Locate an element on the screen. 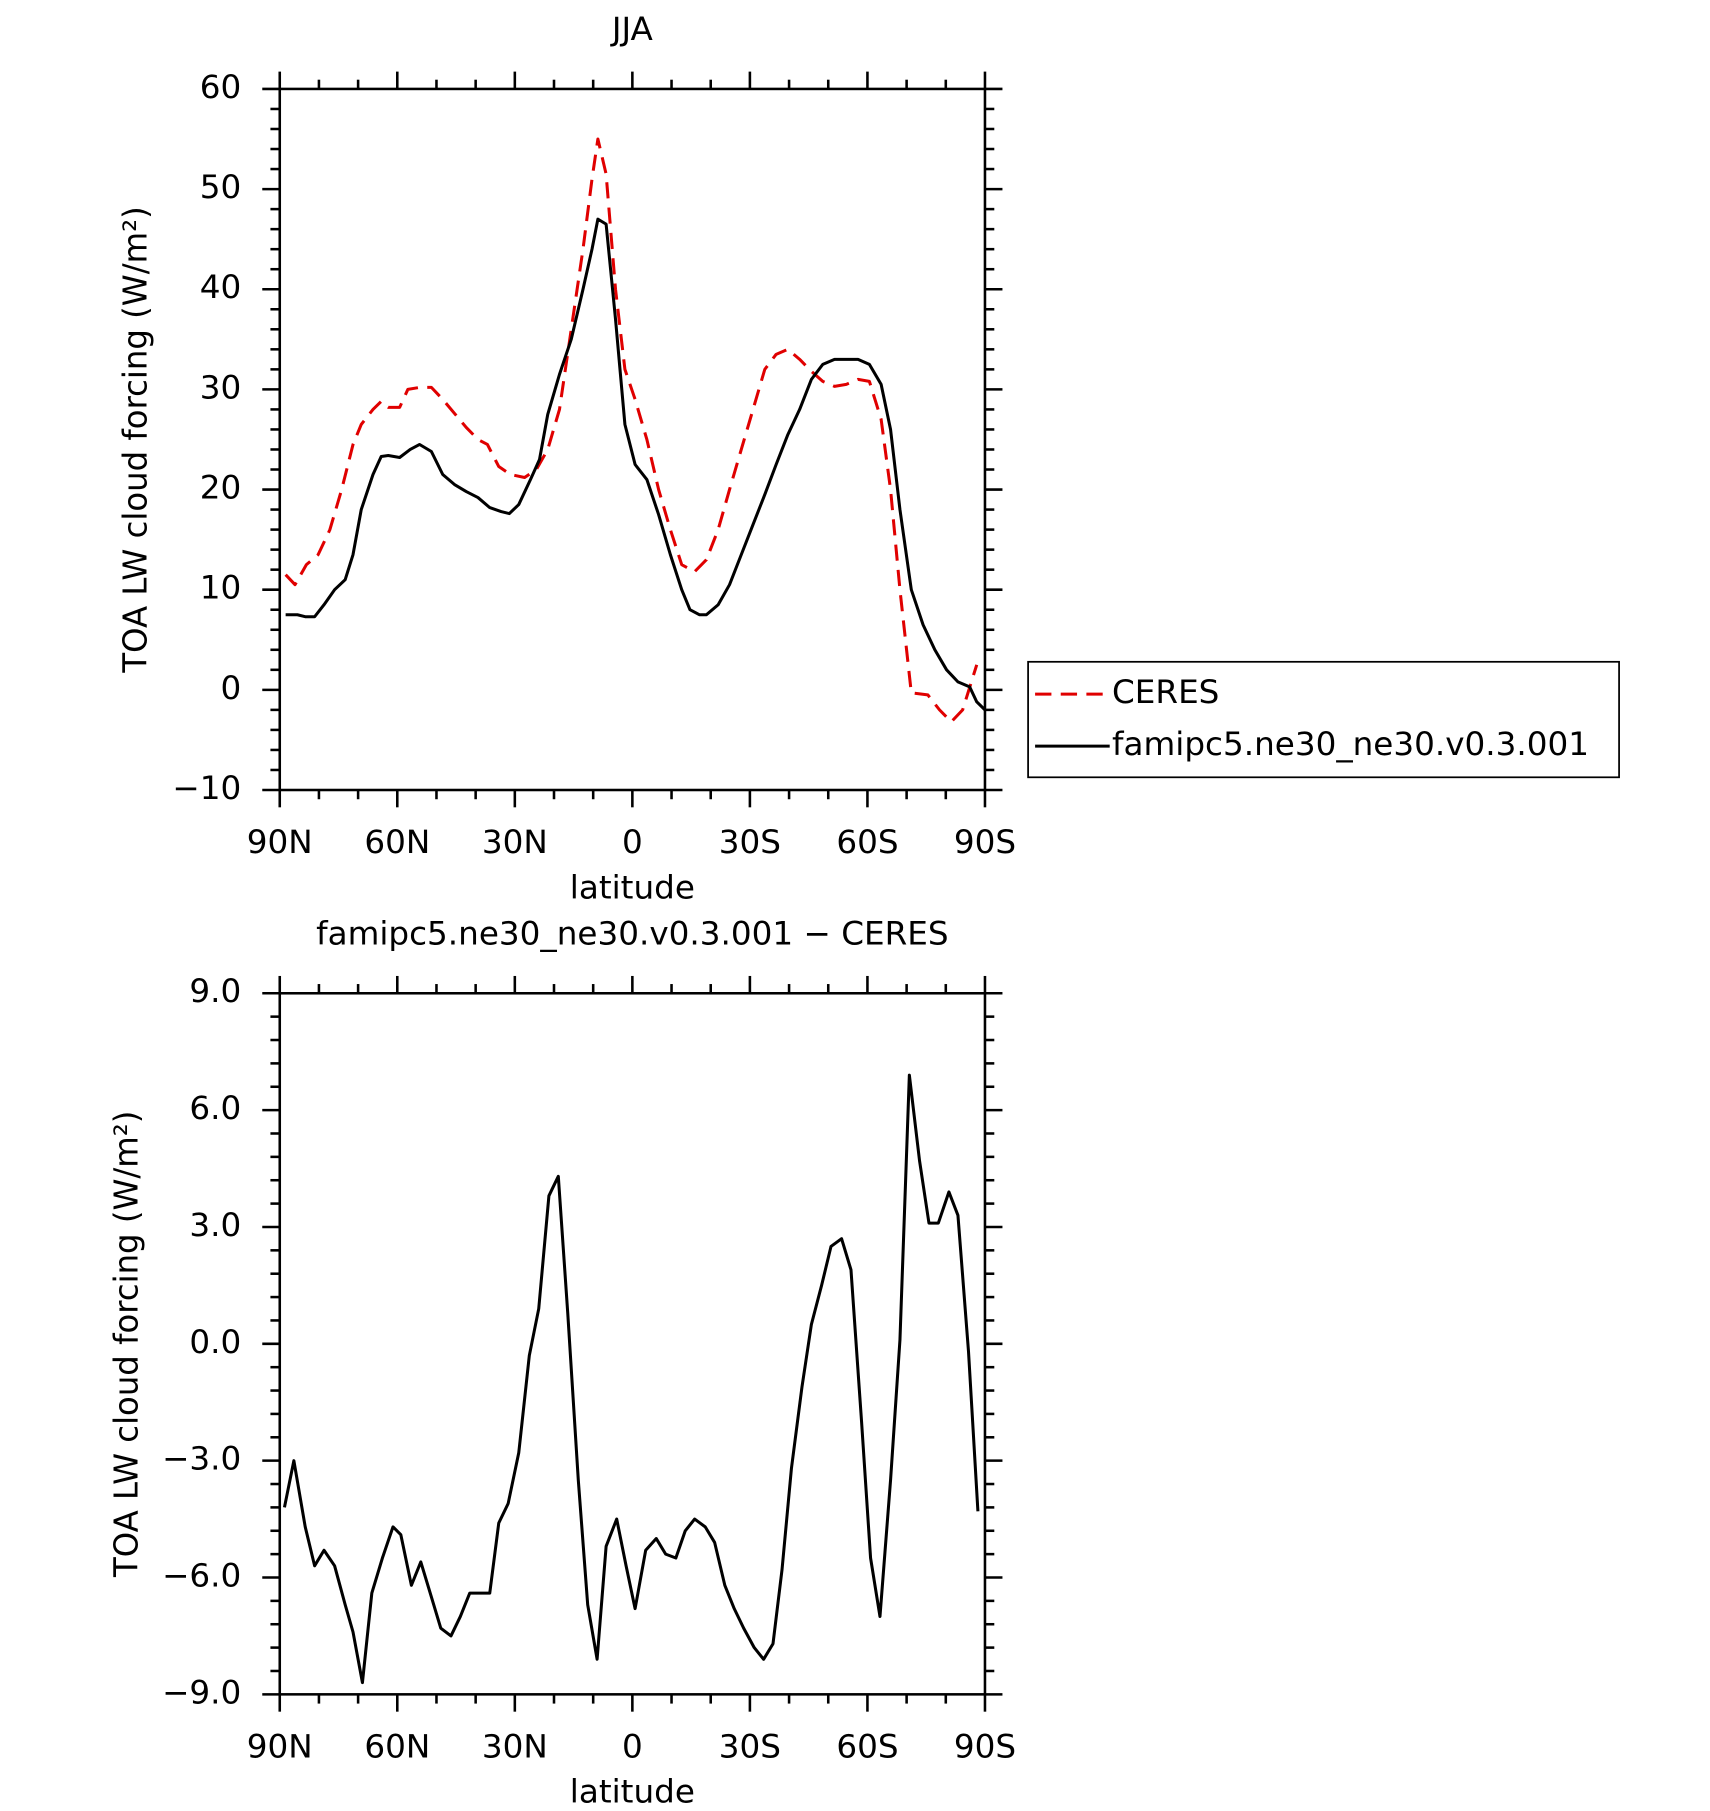 This screenshot has width=1710, height=1811. legend-label: famipc5.ne30_ne30.v0.3.001 is located at coordinates (1350, 744).